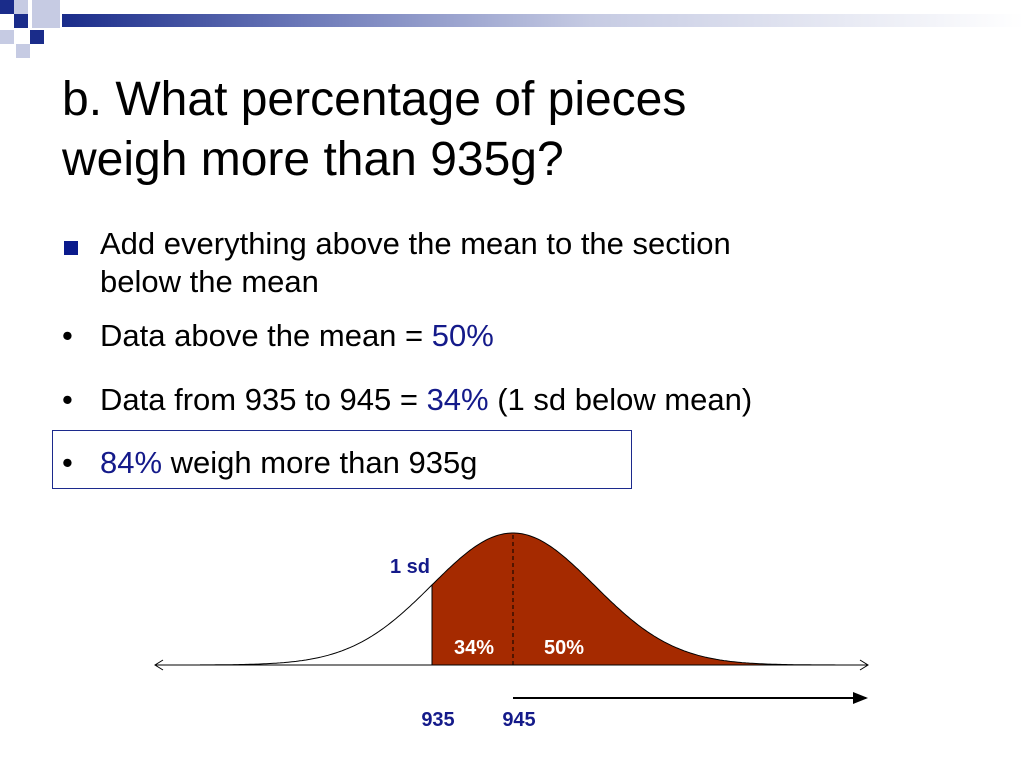 This screenshot has height=768, width=1024. Describe the element at coordinates (860, 698) in the screenshot. I see `direction-arrow-head-icon` at that location.